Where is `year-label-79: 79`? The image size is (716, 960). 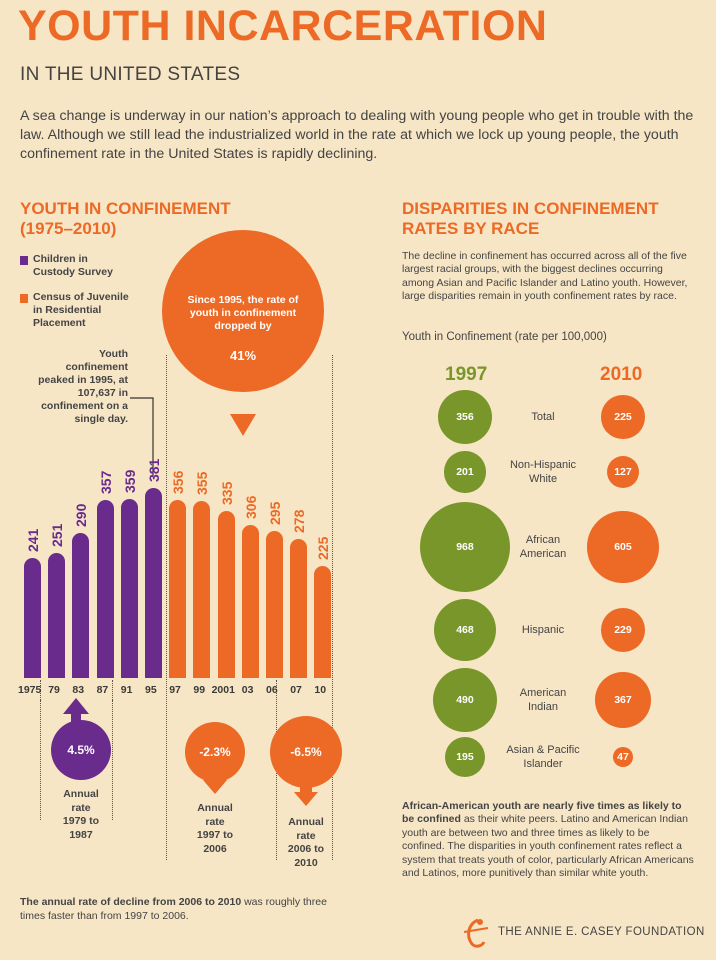
year-label-79: 79 is located at coordinates (54, 690).